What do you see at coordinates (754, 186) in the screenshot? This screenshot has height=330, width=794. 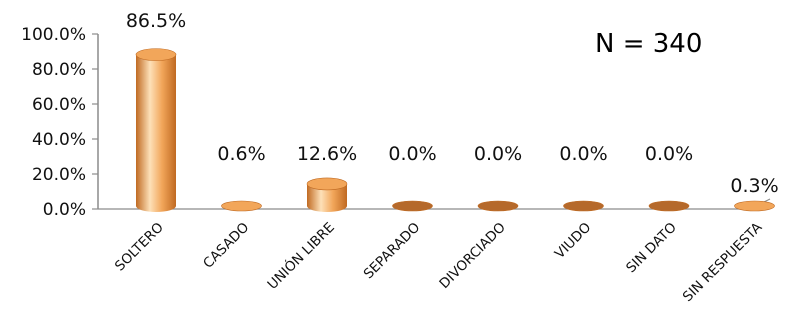 I see `data-label: 0.3%` at bounding box center [754, 186].